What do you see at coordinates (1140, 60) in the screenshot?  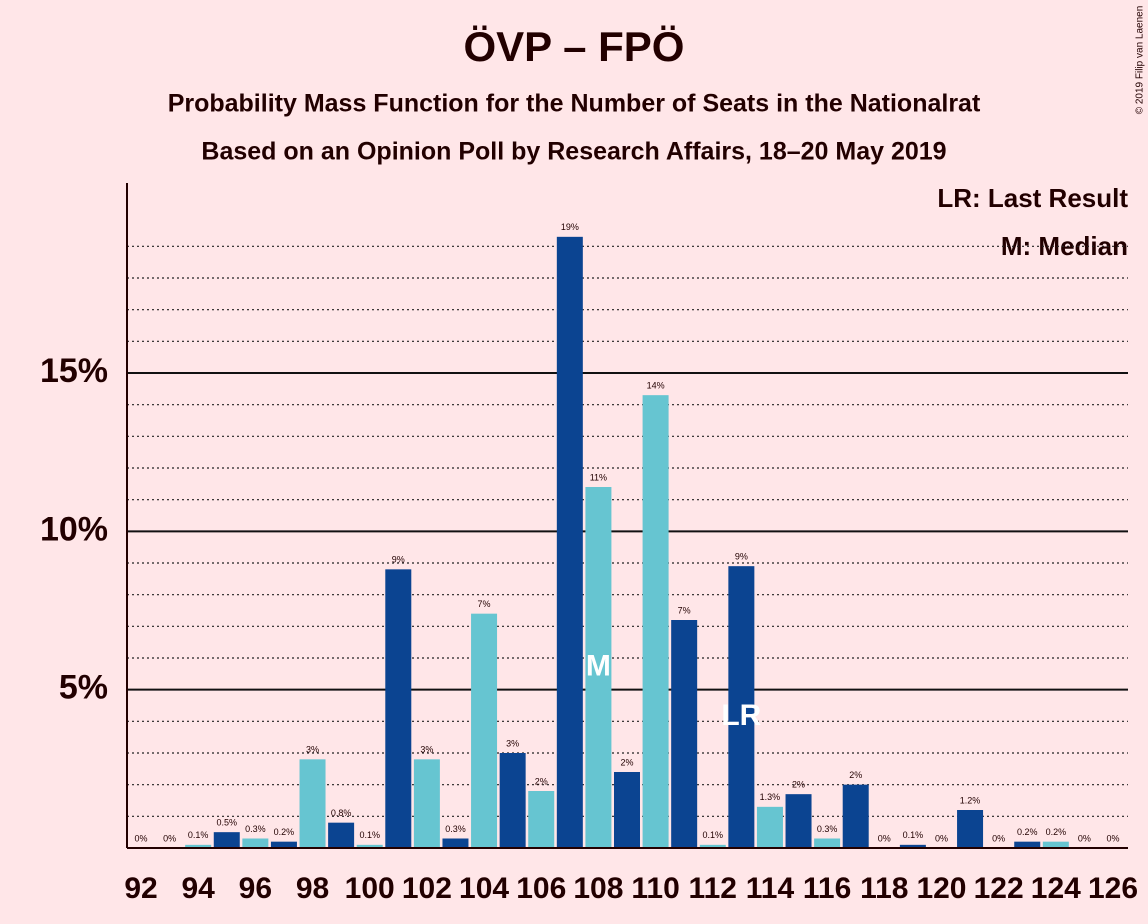 I see `copyright: © 2019 Filip van Laenen` at bounding box center [1140, 60].